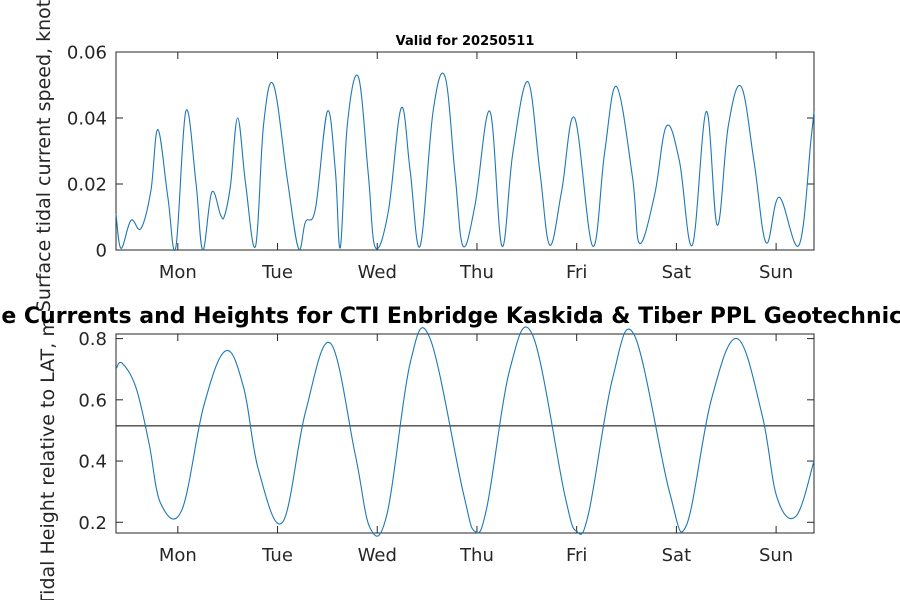 Image resolution: width=900 pixels, height=600 pixels. I want to click on current-speed-x-tick-label: Mon, so click(178, 272).